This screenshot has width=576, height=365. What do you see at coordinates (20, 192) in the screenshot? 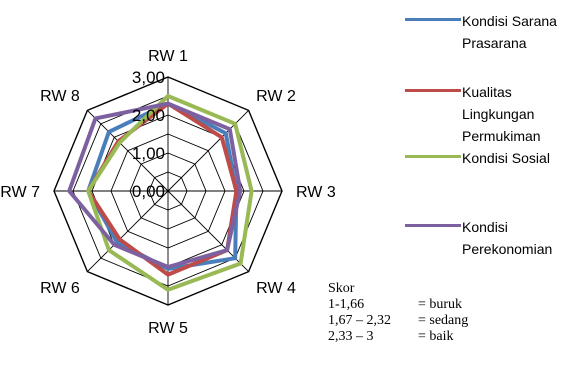
I see `category-label: RW 7` at bounding box center [20, 192].